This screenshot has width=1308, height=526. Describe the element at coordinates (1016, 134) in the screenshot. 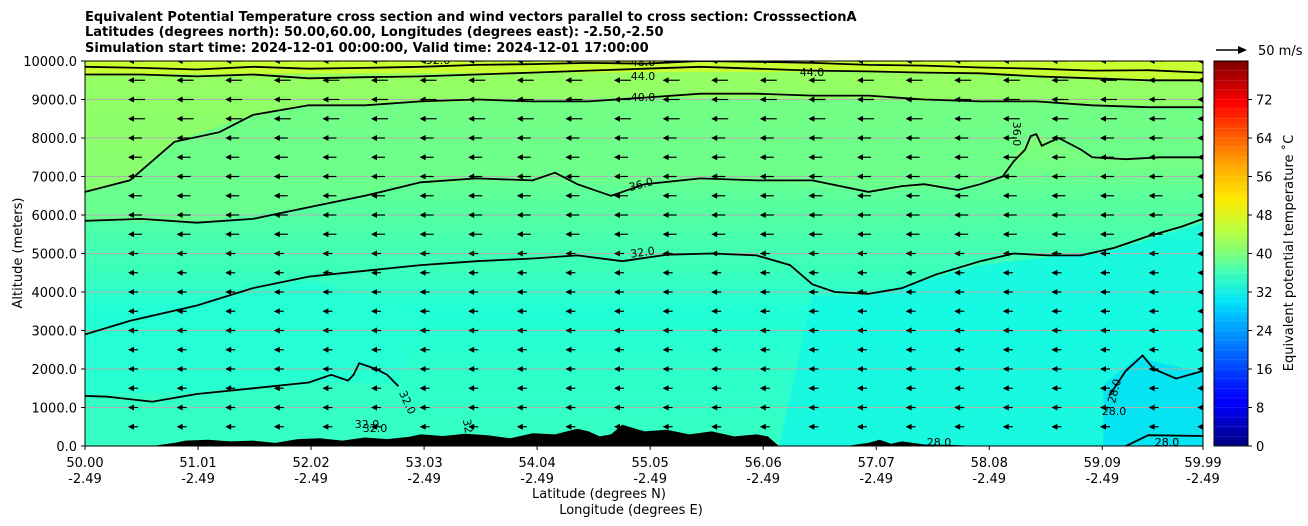

I see `contour-label: 36.0` at that location.